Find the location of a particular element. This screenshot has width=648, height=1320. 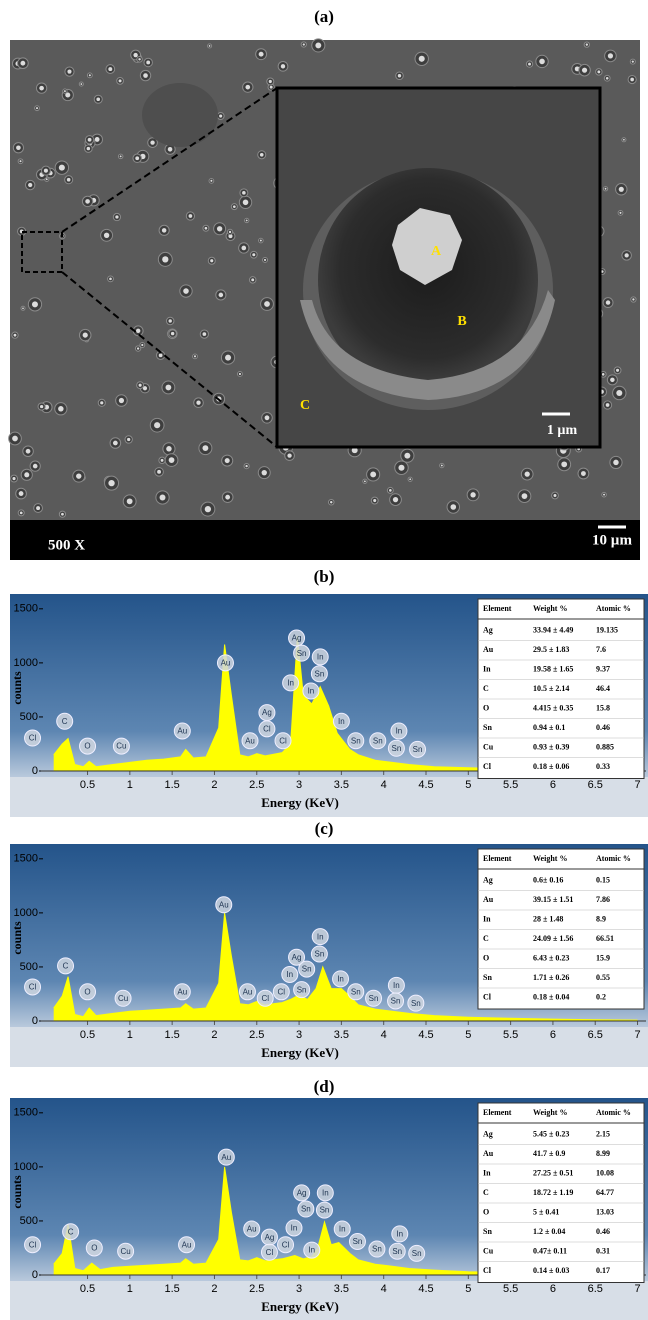

x-tick-label: 5 is located at coordinates (468, 1289).